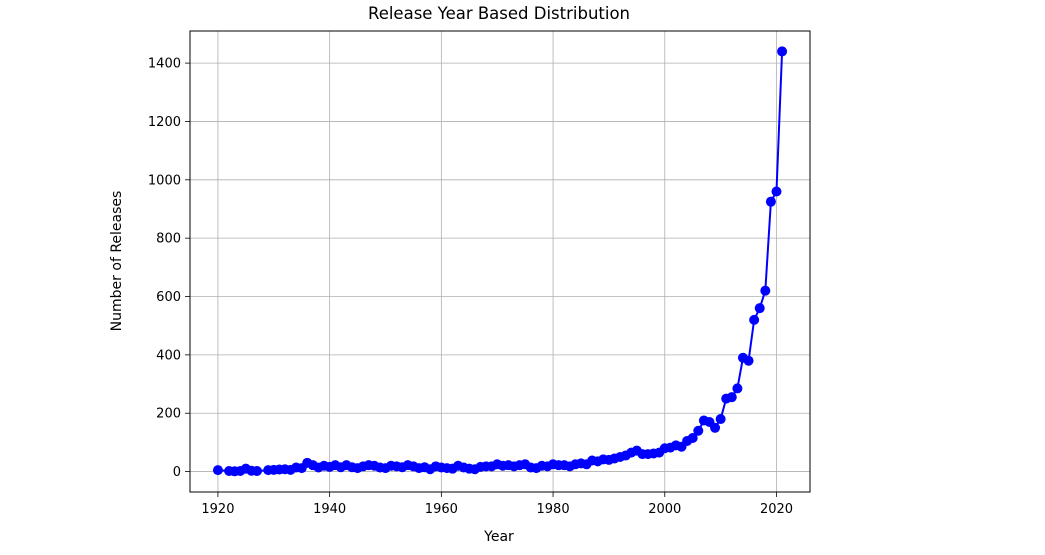 The width and height of the screenshot is (1045, 555). Describe the element at coordinates (168, 239) in the screenshot. I see `y-tick-label: 800` at that location.